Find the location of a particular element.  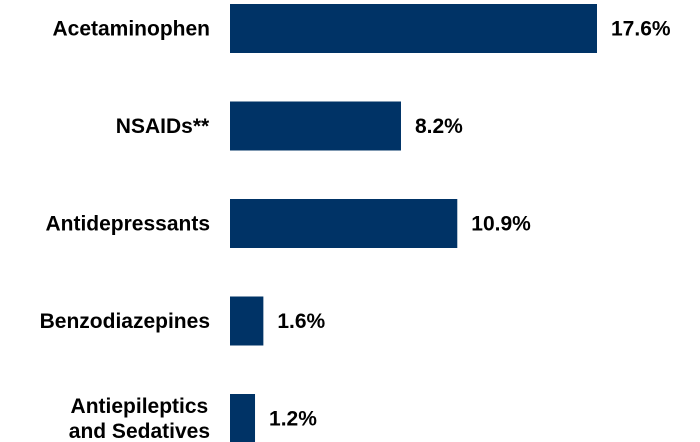

bar-antidepressants is located at coordinates (344, 223).